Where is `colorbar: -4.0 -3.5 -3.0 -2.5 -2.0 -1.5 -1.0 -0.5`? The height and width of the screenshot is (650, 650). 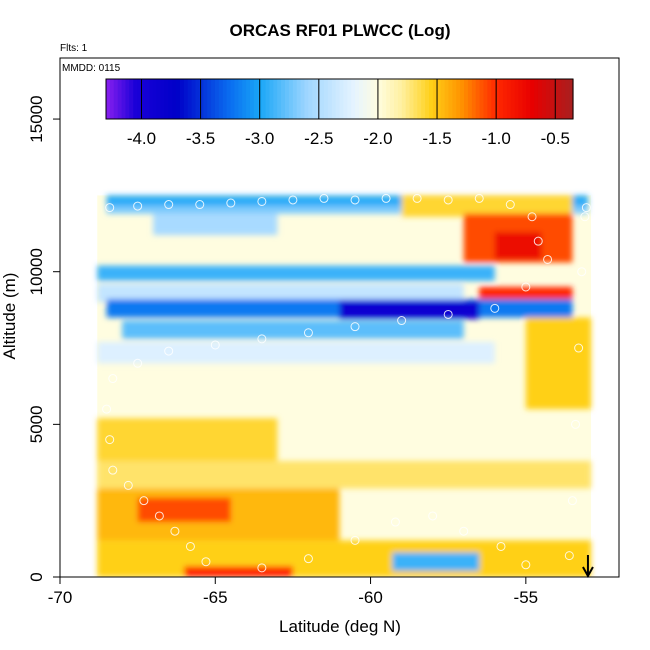
colorbar: -4.0 -3.5 -3.0 -2.5 -2.0 -1.5 -1.0 -0.5 is located at coordinates (339, 113).